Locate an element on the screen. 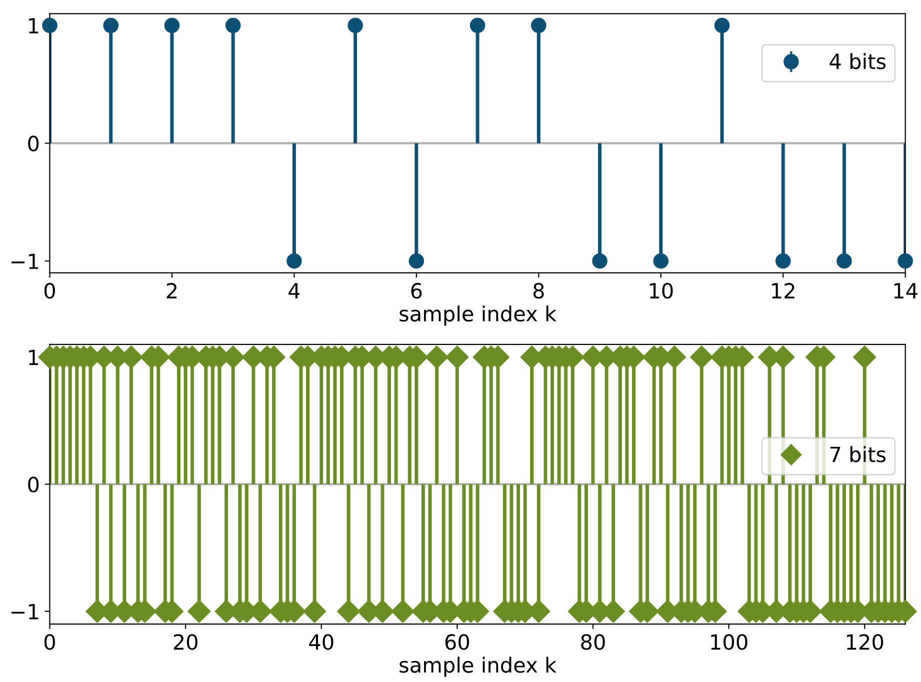 This screenshot has width=921, height=682. x-tick-label: 60 is located at coordinates (457, 642).